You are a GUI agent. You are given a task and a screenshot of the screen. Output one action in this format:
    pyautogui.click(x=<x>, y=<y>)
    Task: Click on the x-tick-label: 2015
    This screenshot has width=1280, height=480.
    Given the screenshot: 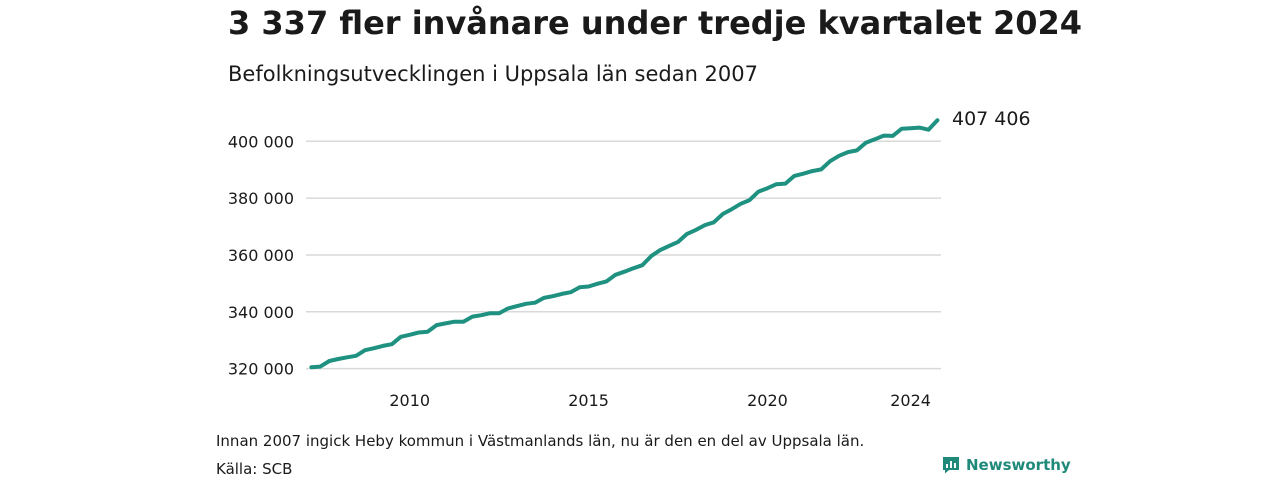 What is the action you would take?
    pyautogui.click(x=588, y=400)
    